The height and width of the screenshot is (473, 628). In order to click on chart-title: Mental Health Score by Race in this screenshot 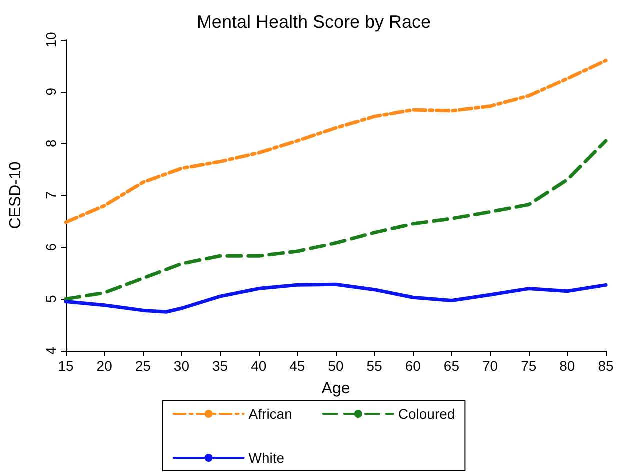, I will do `click(314, 22)`.